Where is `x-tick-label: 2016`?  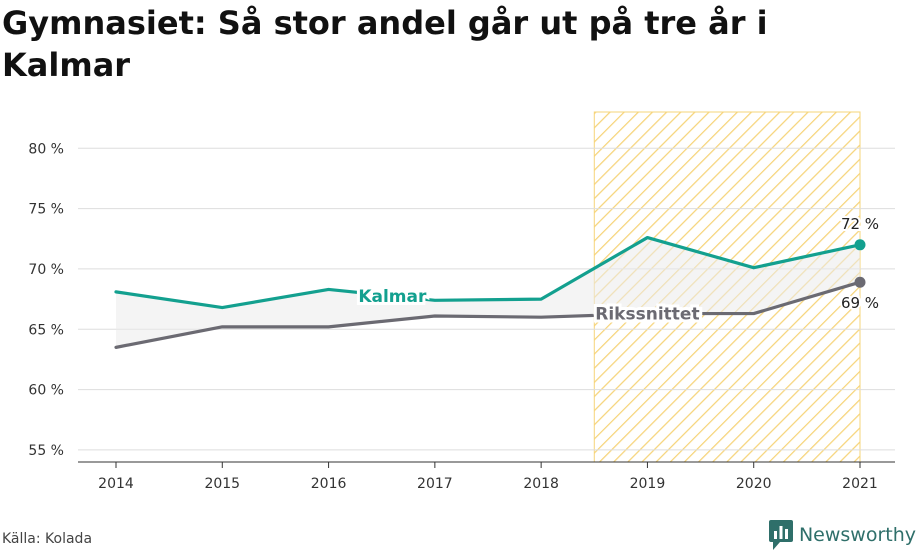
x-tick-label: 2016 is located at coordinates (329, 484).